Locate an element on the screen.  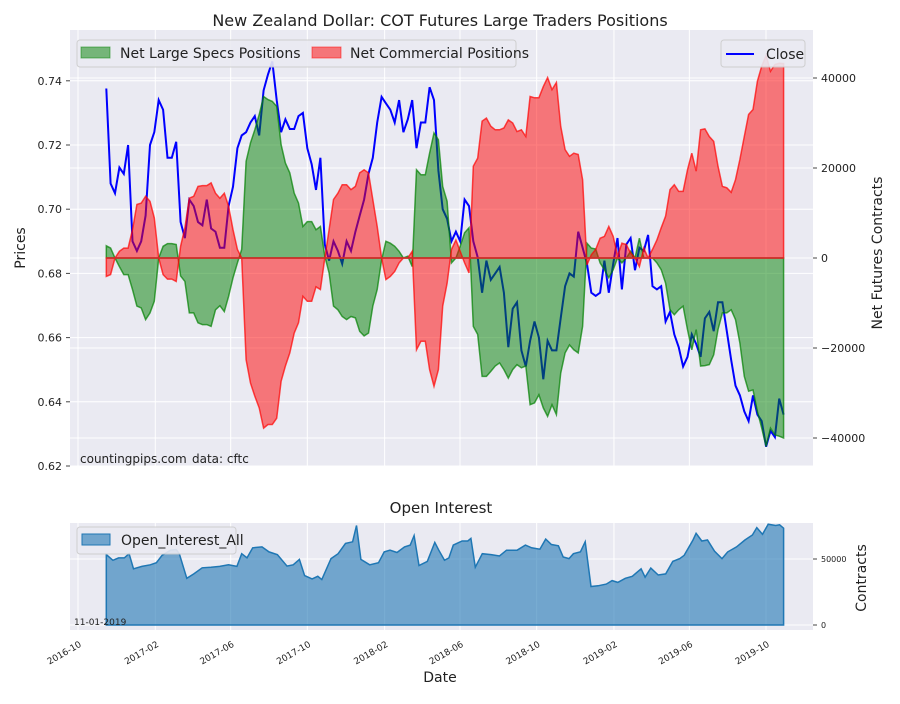
left-tick-label: 0.68 is located at coordinates (50, 273).